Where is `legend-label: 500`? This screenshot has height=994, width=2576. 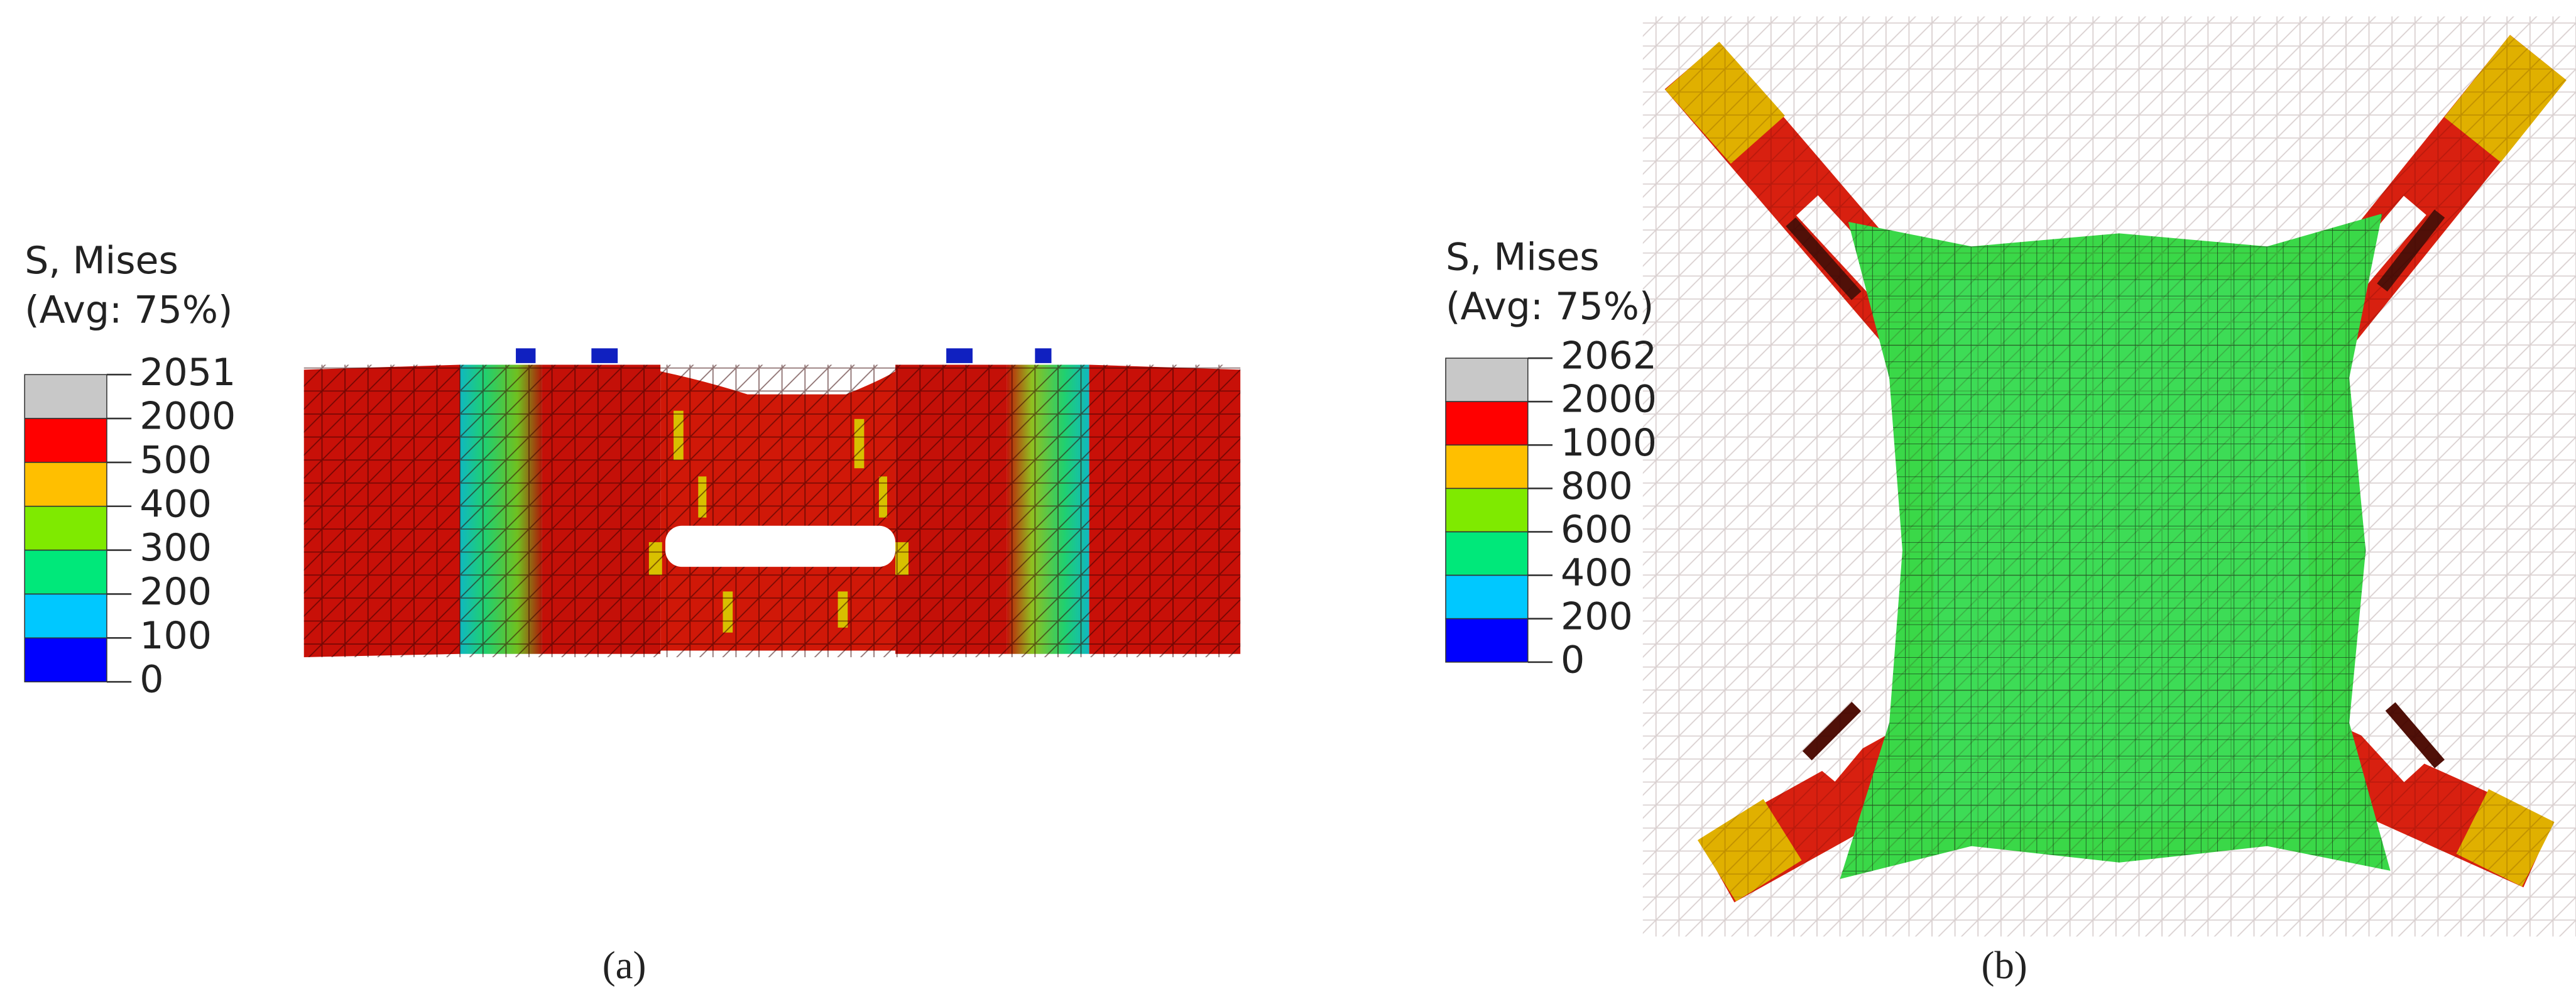
legend-label: 500 is located at coordinates (176, 460).